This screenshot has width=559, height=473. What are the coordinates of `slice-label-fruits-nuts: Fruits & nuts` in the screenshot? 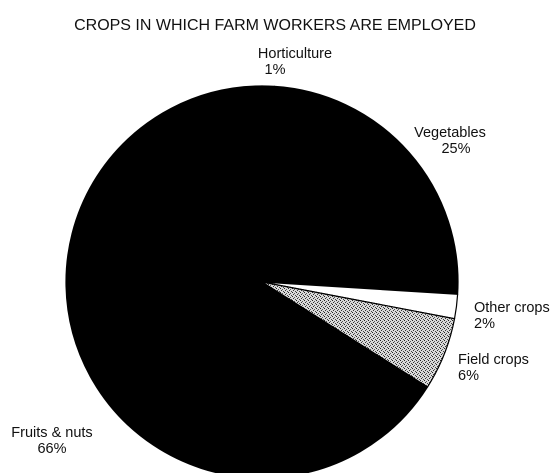 It's located at (51, 433).